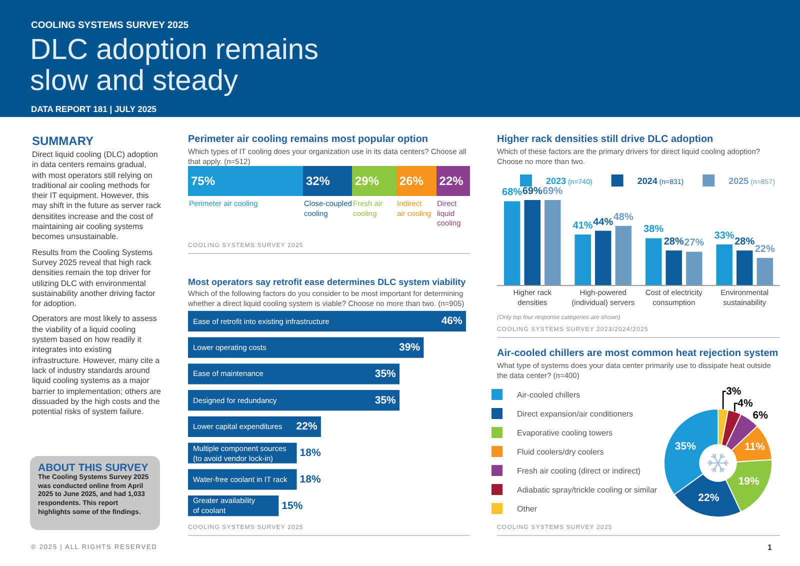 This screenshot has width=800, height=566. Describe the element at coordinates (94, 109) in the screenshot. I see `text: DATA REPORT 181 | JULY 2025` at that location.